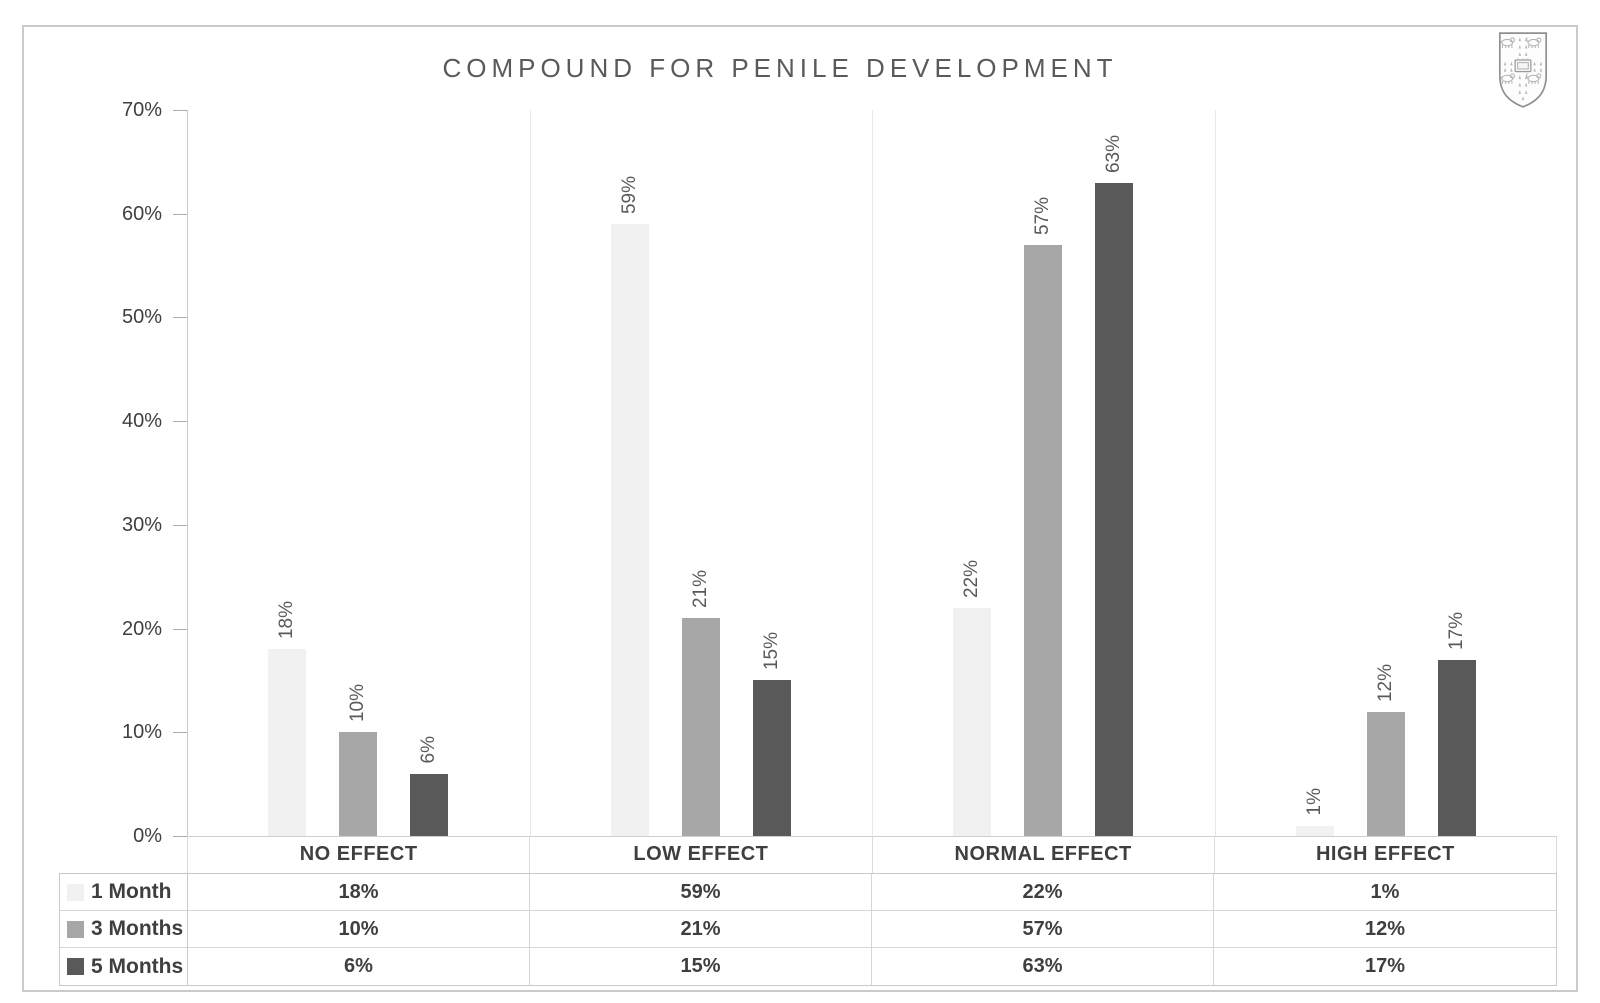 This screenshot has height=1003, width=1600. Describe the element at coordinates (287, 620) in the screenshot. I see `bar-value-label: 18%` at that location.